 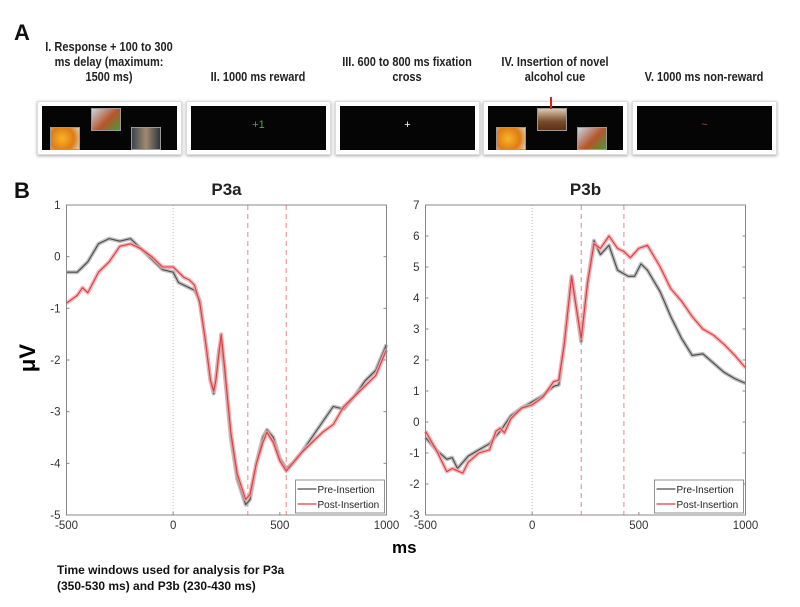 What do you see at coordinates (416, 268) in the screenshot?
I see `y-tick-label: 5` at bounding box center [416, 268].